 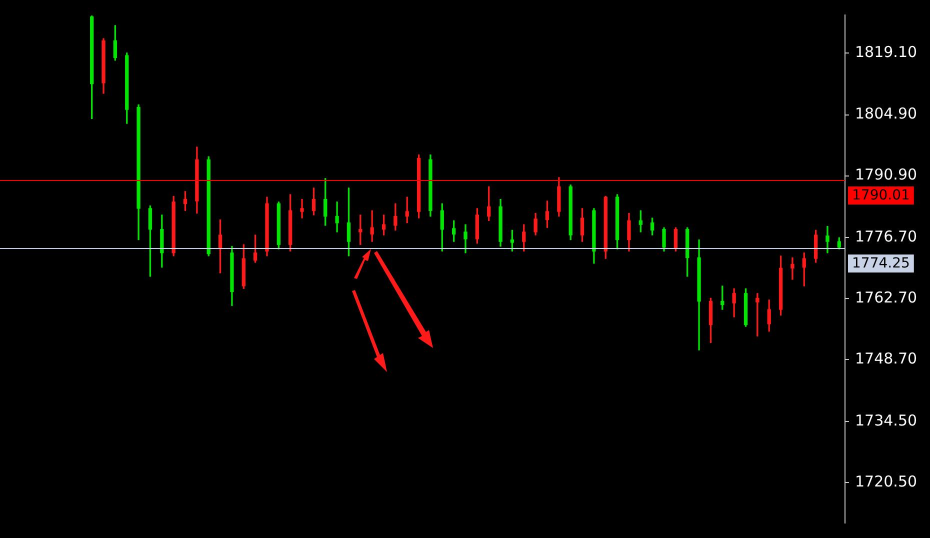 I want to click on ref-line-label: 1774.25, so click(x=881, y=264).